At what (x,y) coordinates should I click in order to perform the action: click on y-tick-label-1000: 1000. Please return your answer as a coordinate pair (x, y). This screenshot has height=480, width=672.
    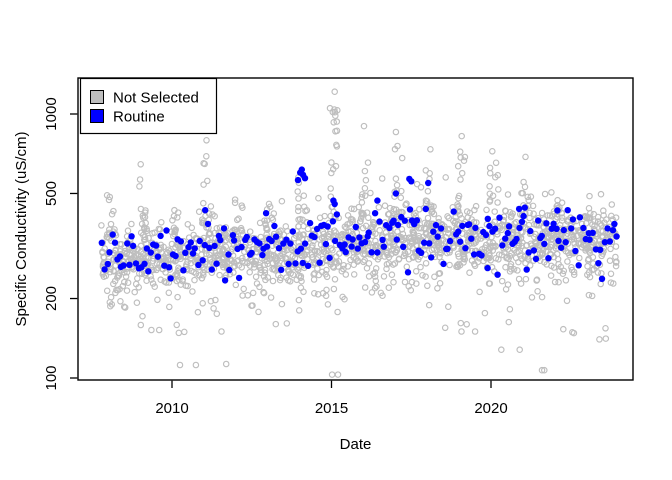
    Looking at the image, I should click on (51, 113).